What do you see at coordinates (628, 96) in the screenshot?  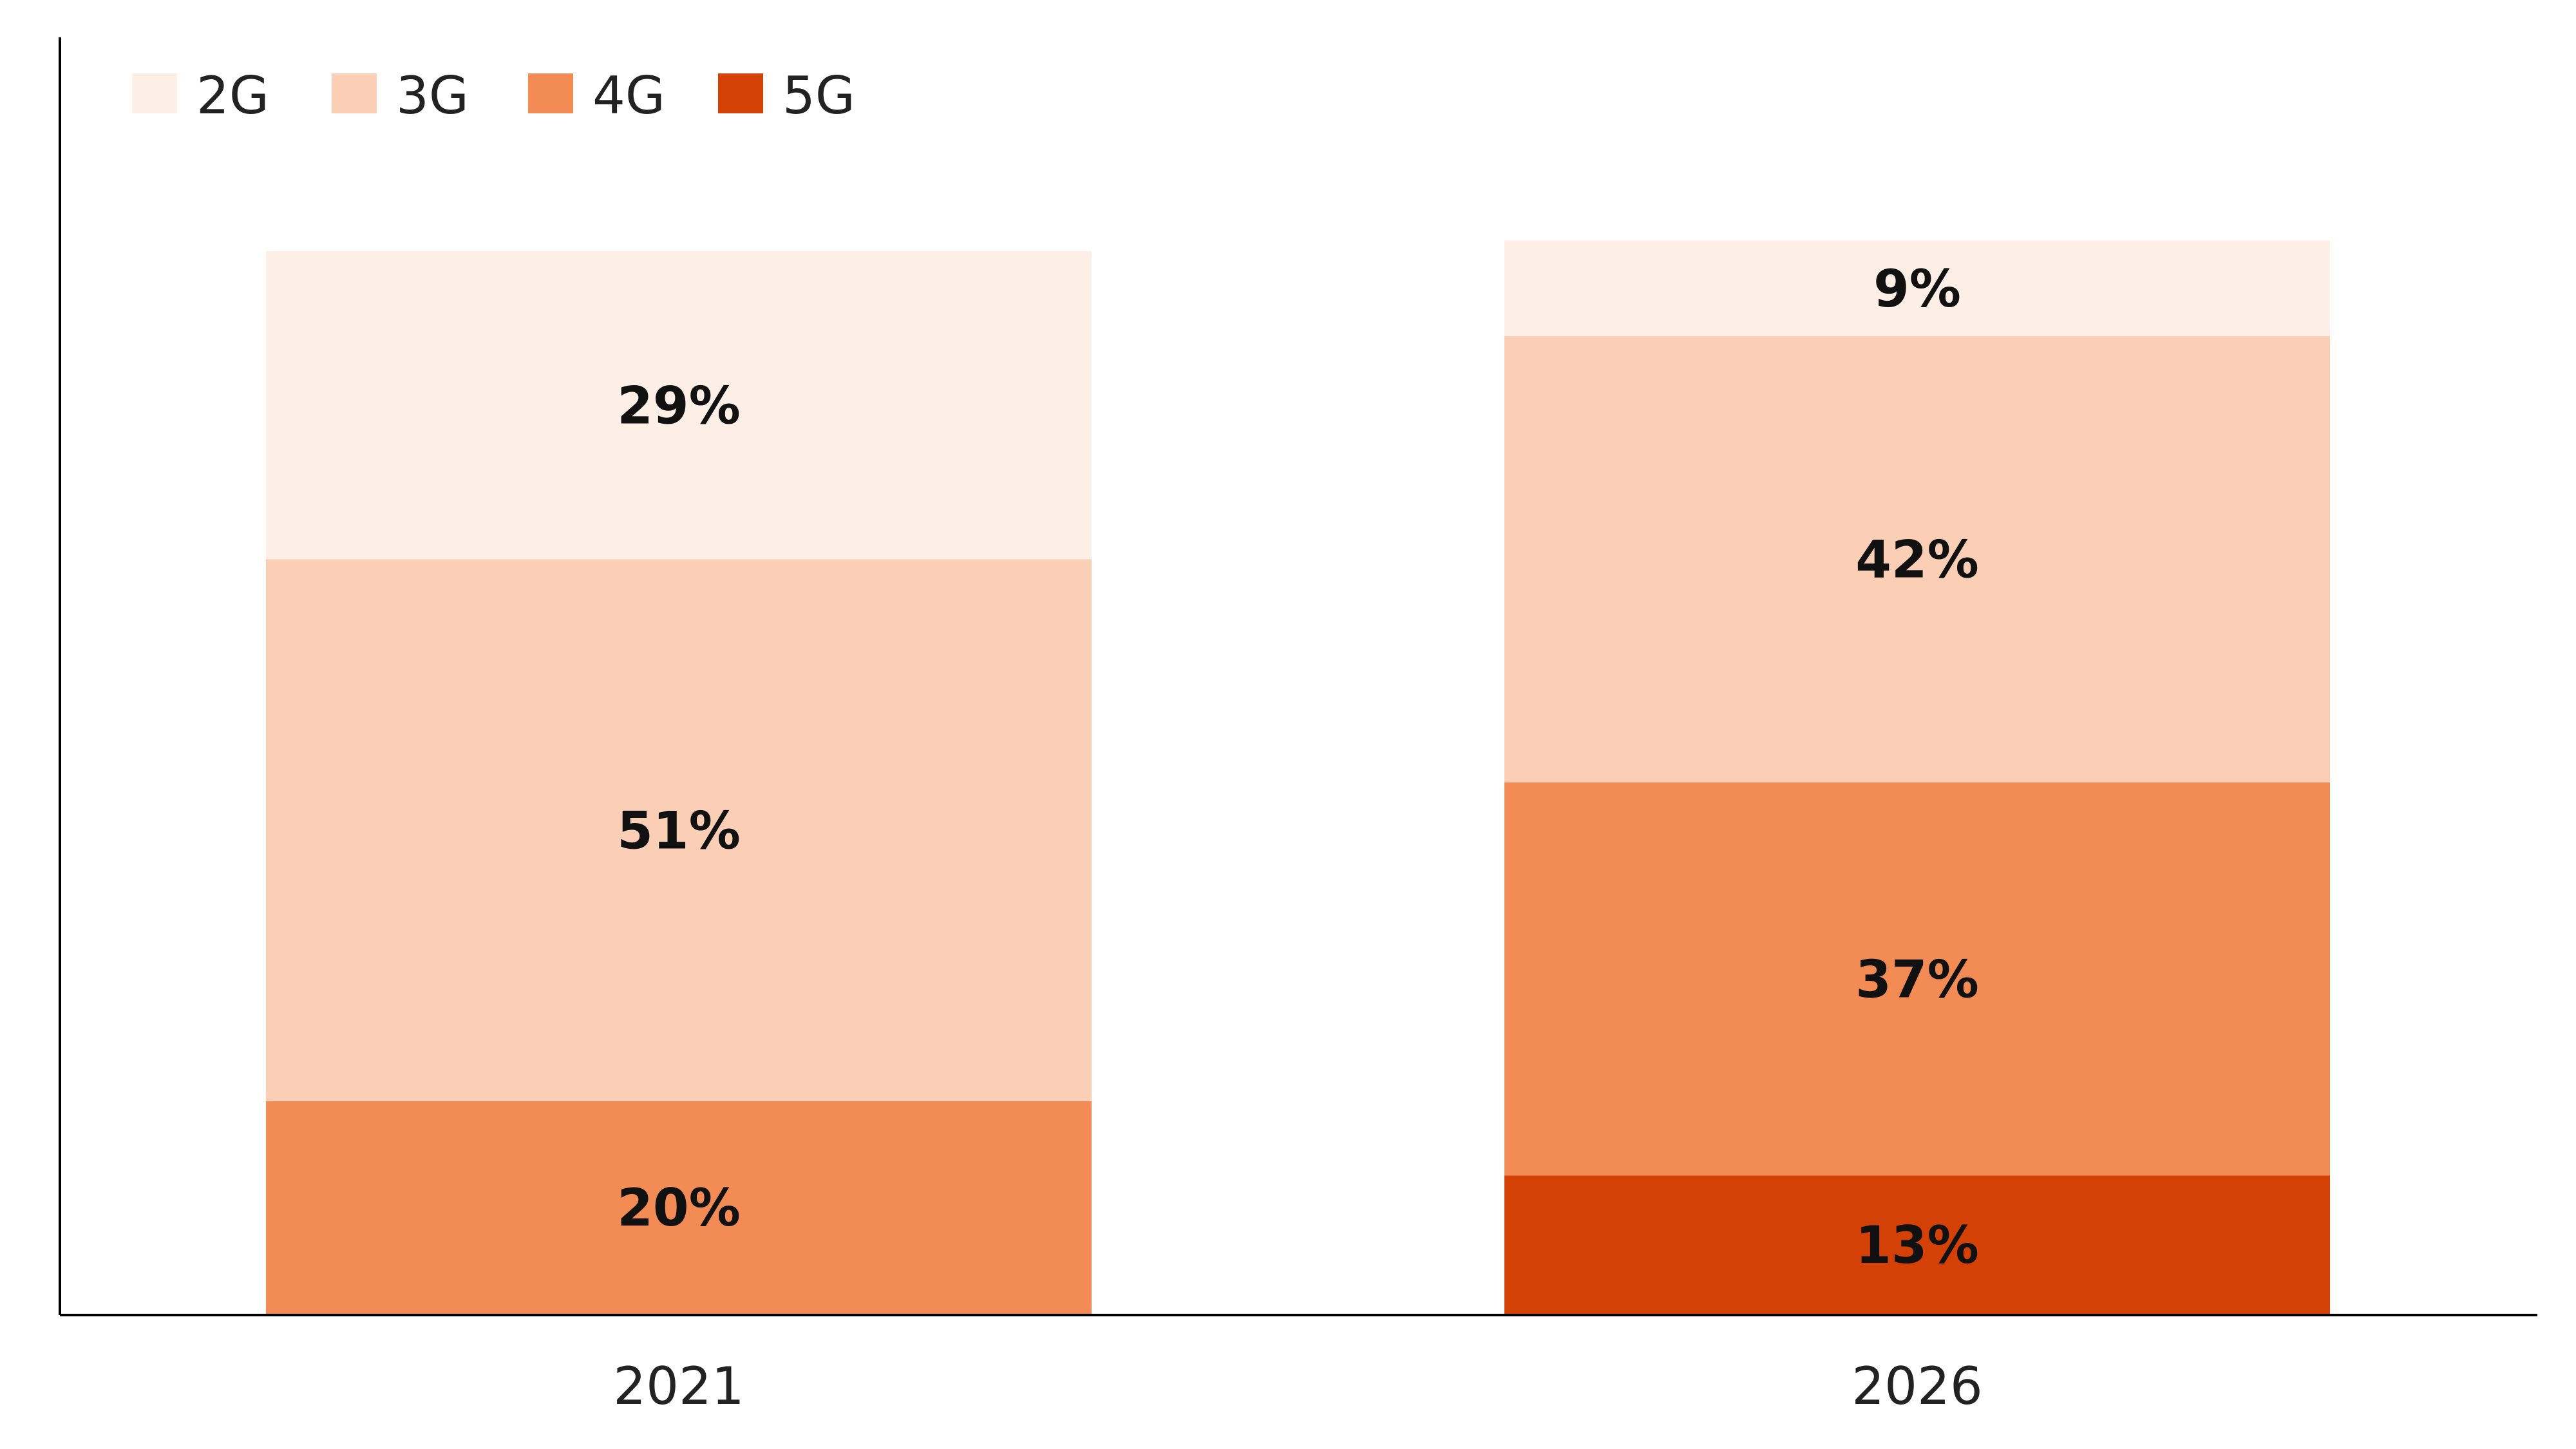 I see `legend-label-4g: 4G` at bounding box center [628, 96].